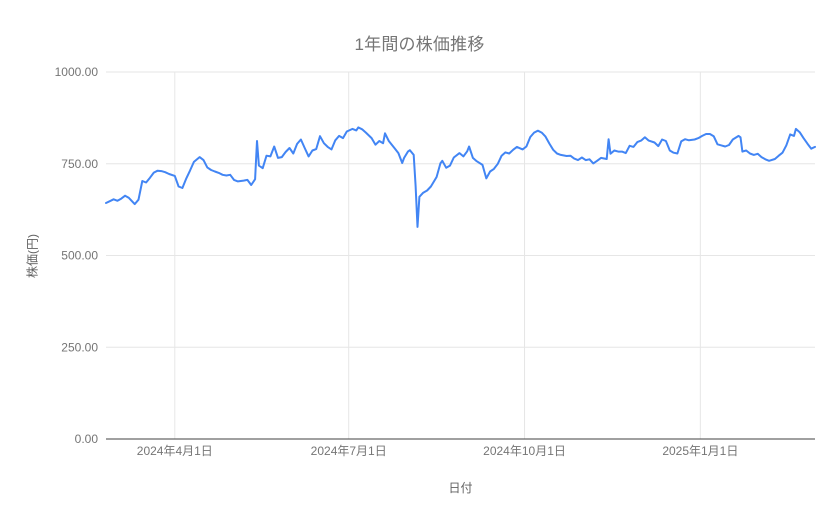  I want to click on y-tick-label: 1000.00, so click(77, 72).